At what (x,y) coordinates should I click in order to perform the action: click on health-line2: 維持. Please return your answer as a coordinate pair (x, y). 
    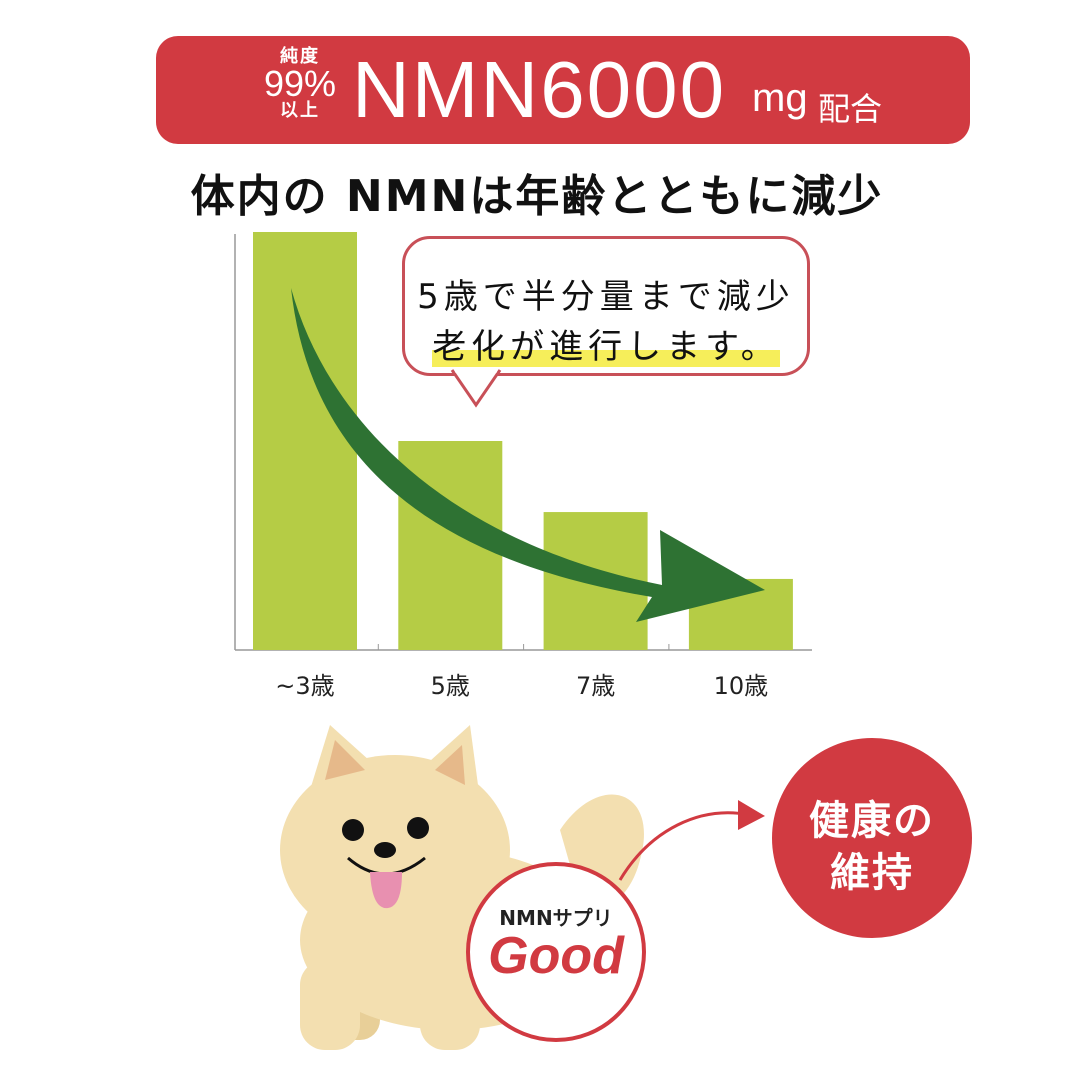
    Looking at the image, I should click on (872, 873).